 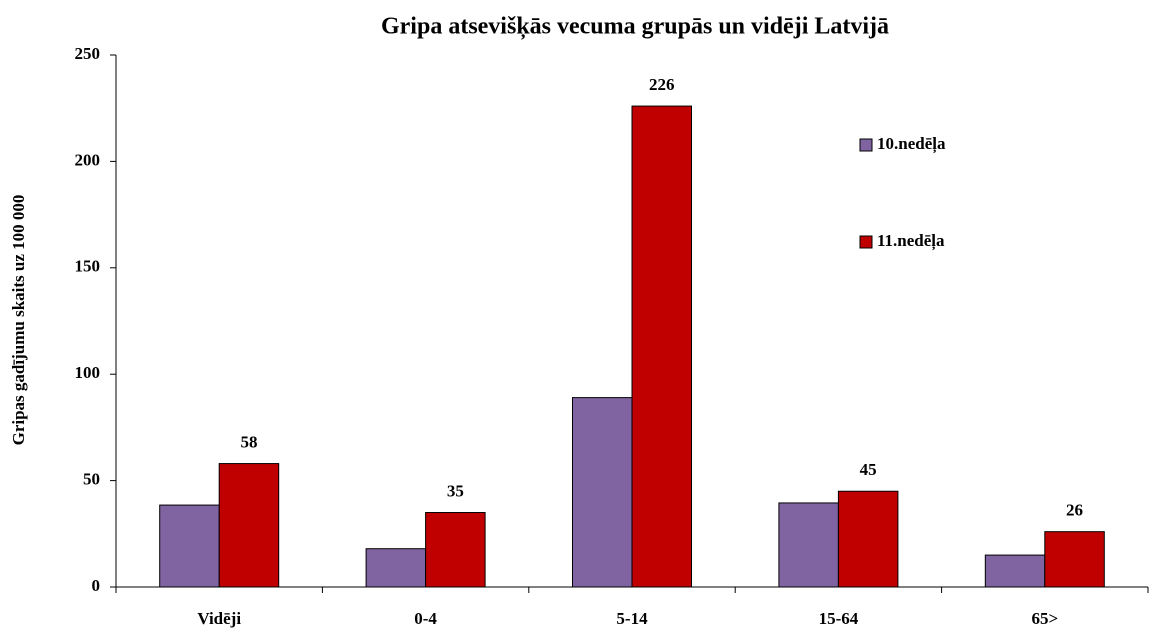 What do you see at coordinates (96, 585) in the screenshot?
I see `y-tick-label: 0` at bounding box center [96, 585].